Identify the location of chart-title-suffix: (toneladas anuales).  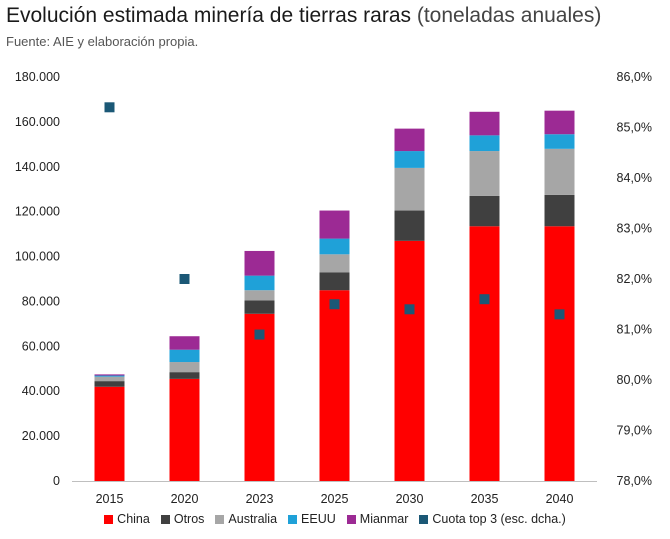
(509, 15).